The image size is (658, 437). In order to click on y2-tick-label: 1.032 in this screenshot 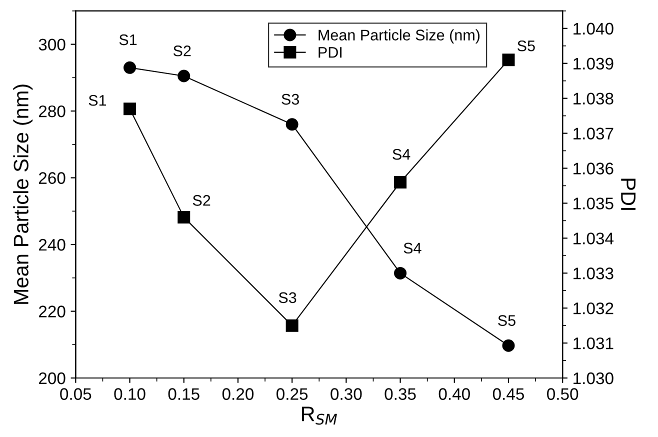, I will do `click(594, 308)`.